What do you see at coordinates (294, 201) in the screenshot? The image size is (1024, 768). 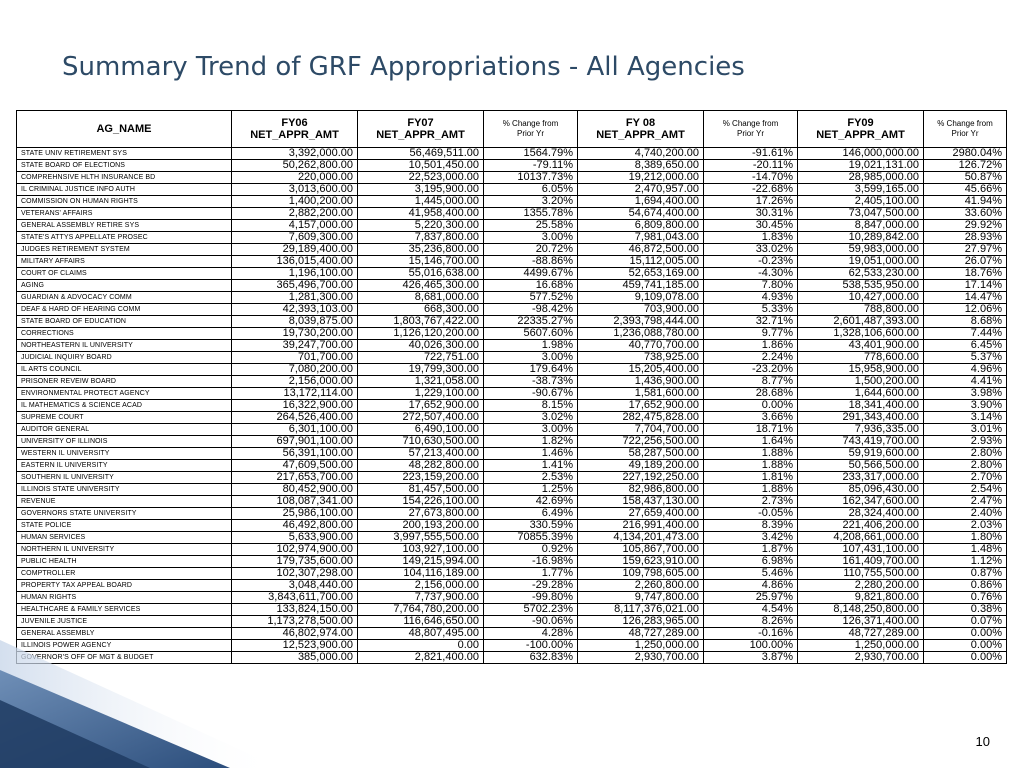 I see `value-cell: 1,400,200.00` at bounding box center [294, 201].